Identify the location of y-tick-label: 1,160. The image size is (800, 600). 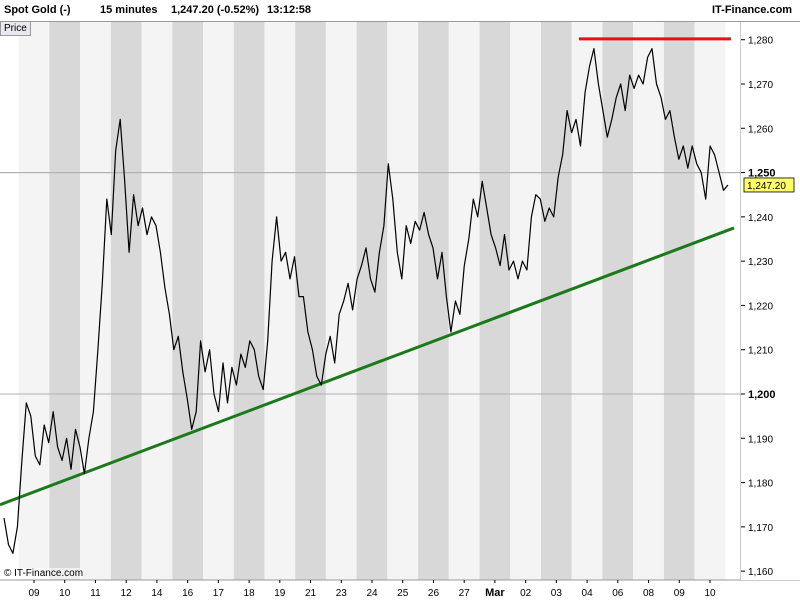
(760, 572).